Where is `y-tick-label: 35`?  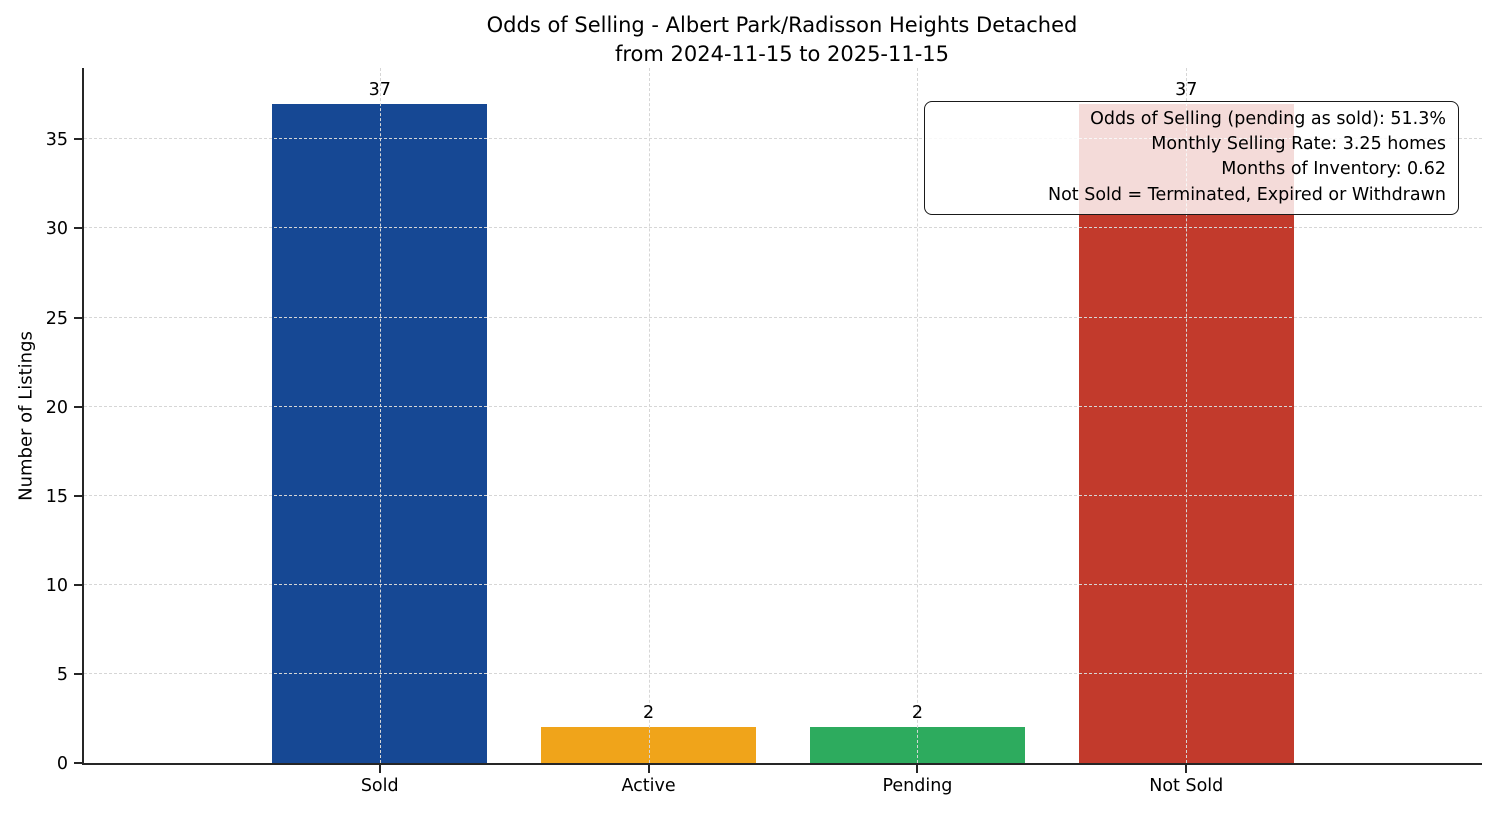 y-tick-label: 35 is located at coordinates (56, 140).